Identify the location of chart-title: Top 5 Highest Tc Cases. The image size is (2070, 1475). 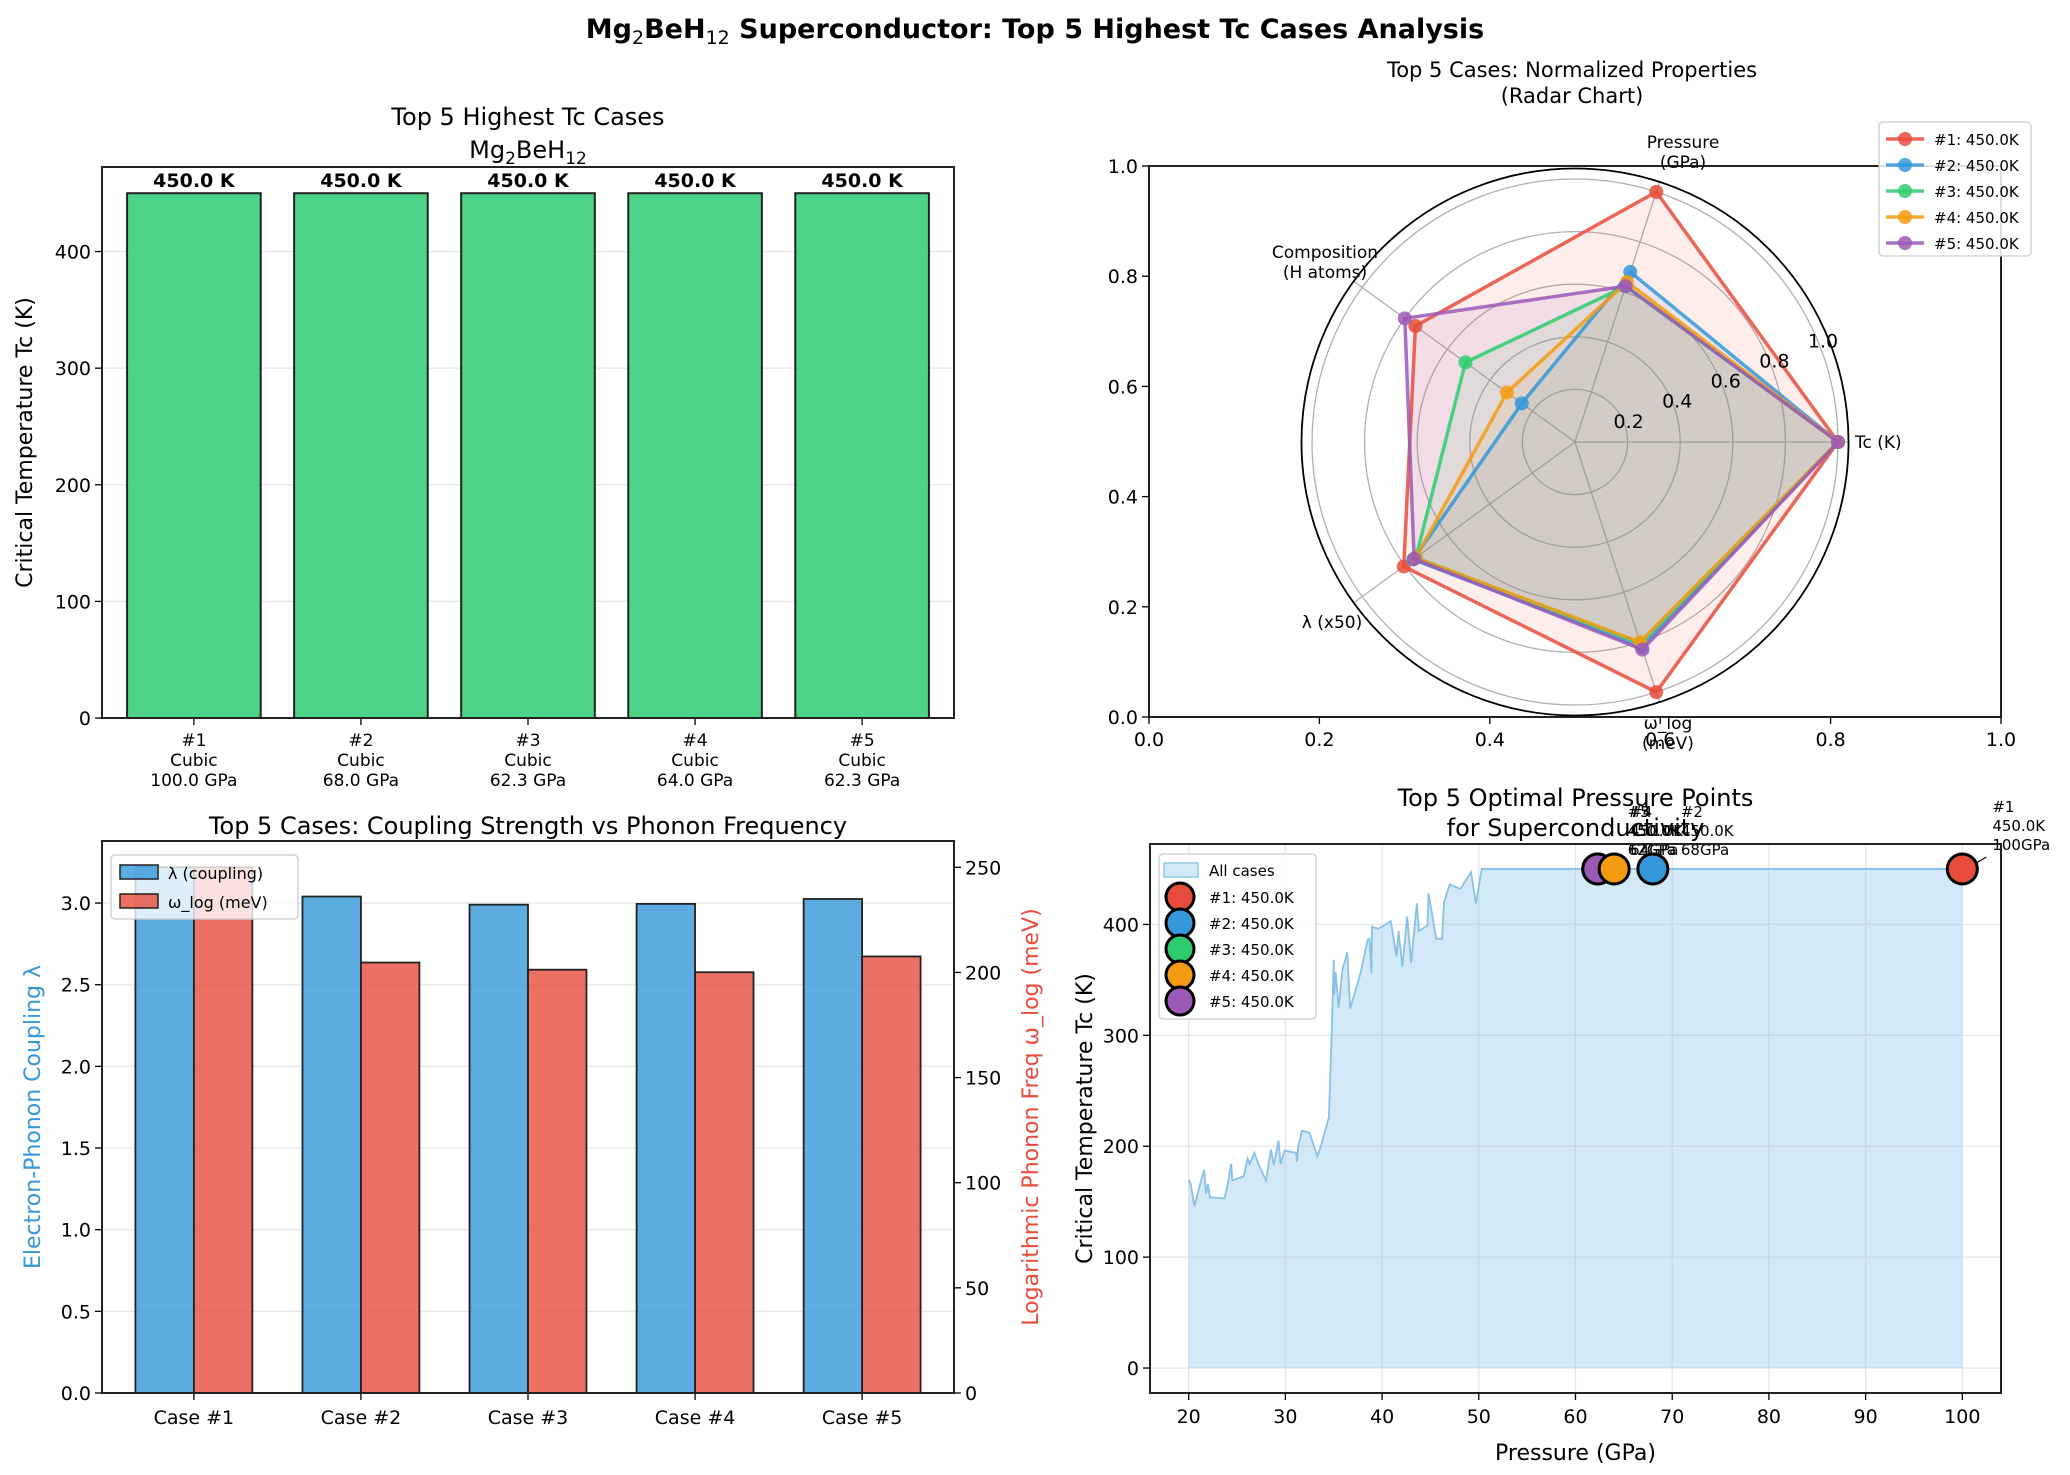
(527, 117).